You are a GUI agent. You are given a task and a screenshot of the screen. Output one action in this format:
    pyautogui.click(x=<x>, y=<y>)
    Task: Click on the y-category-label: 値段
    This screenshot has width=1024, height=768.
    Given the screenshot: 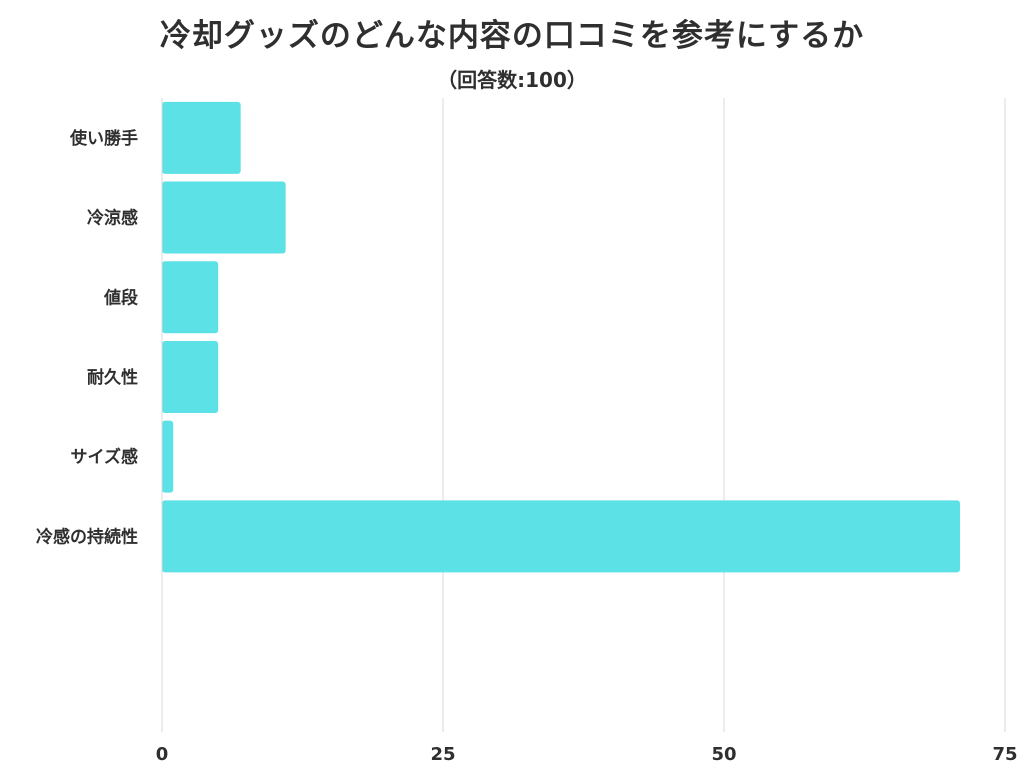 What is the action you would take?
    pyautogui.click(x=120, y=297)
    